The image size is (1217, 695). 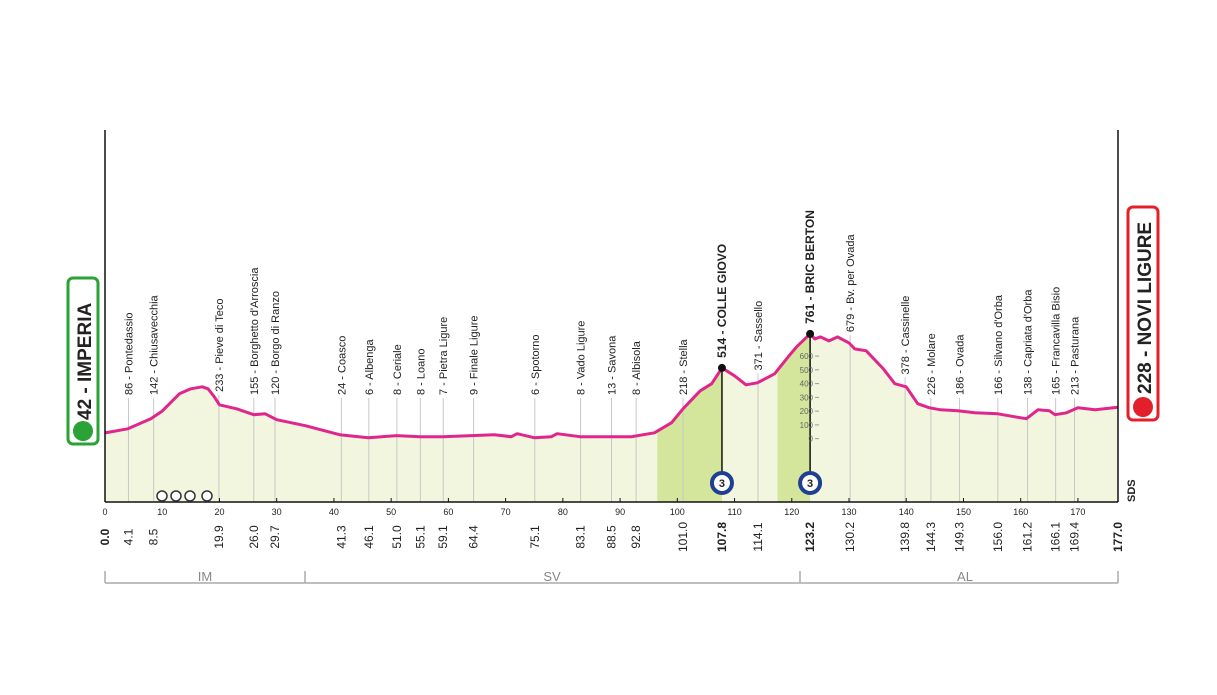 I want to click on x-tick-label: 10, so click(x=162, y=512).